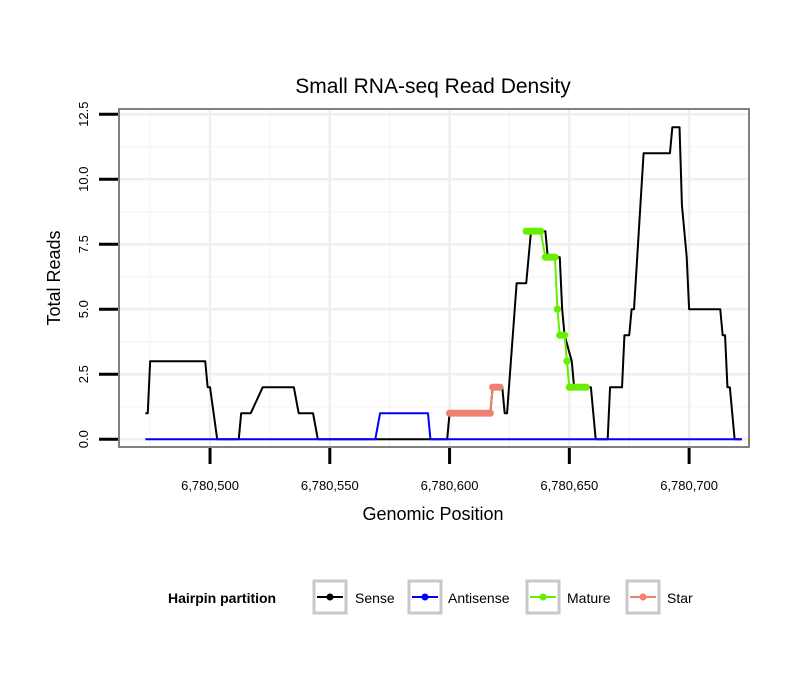 The height and width of the screenshot is (690, 810). I want to click on y-tick-label: 7.5, so click(83, 244).